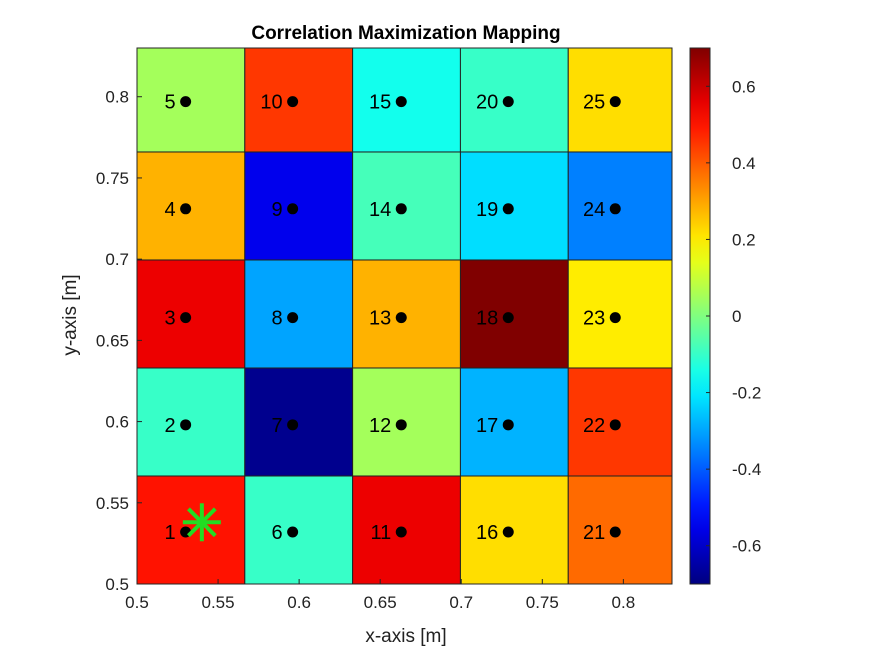 This screenshot has width=875, height=656. What do you see at coordinates (170, 426) in the screenshot?
I see `point-label-2: 2` at bounding box center [170, 426].